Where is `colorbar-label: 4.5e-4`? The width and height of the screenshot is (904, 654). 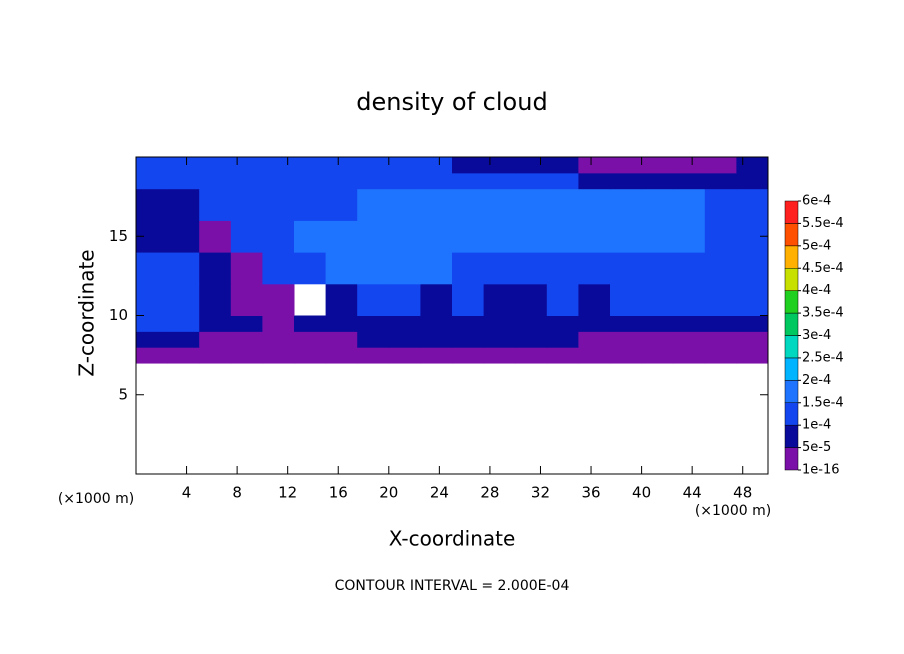
colorbar-label: 4.5e-4 is located at coordinates (823, 268).